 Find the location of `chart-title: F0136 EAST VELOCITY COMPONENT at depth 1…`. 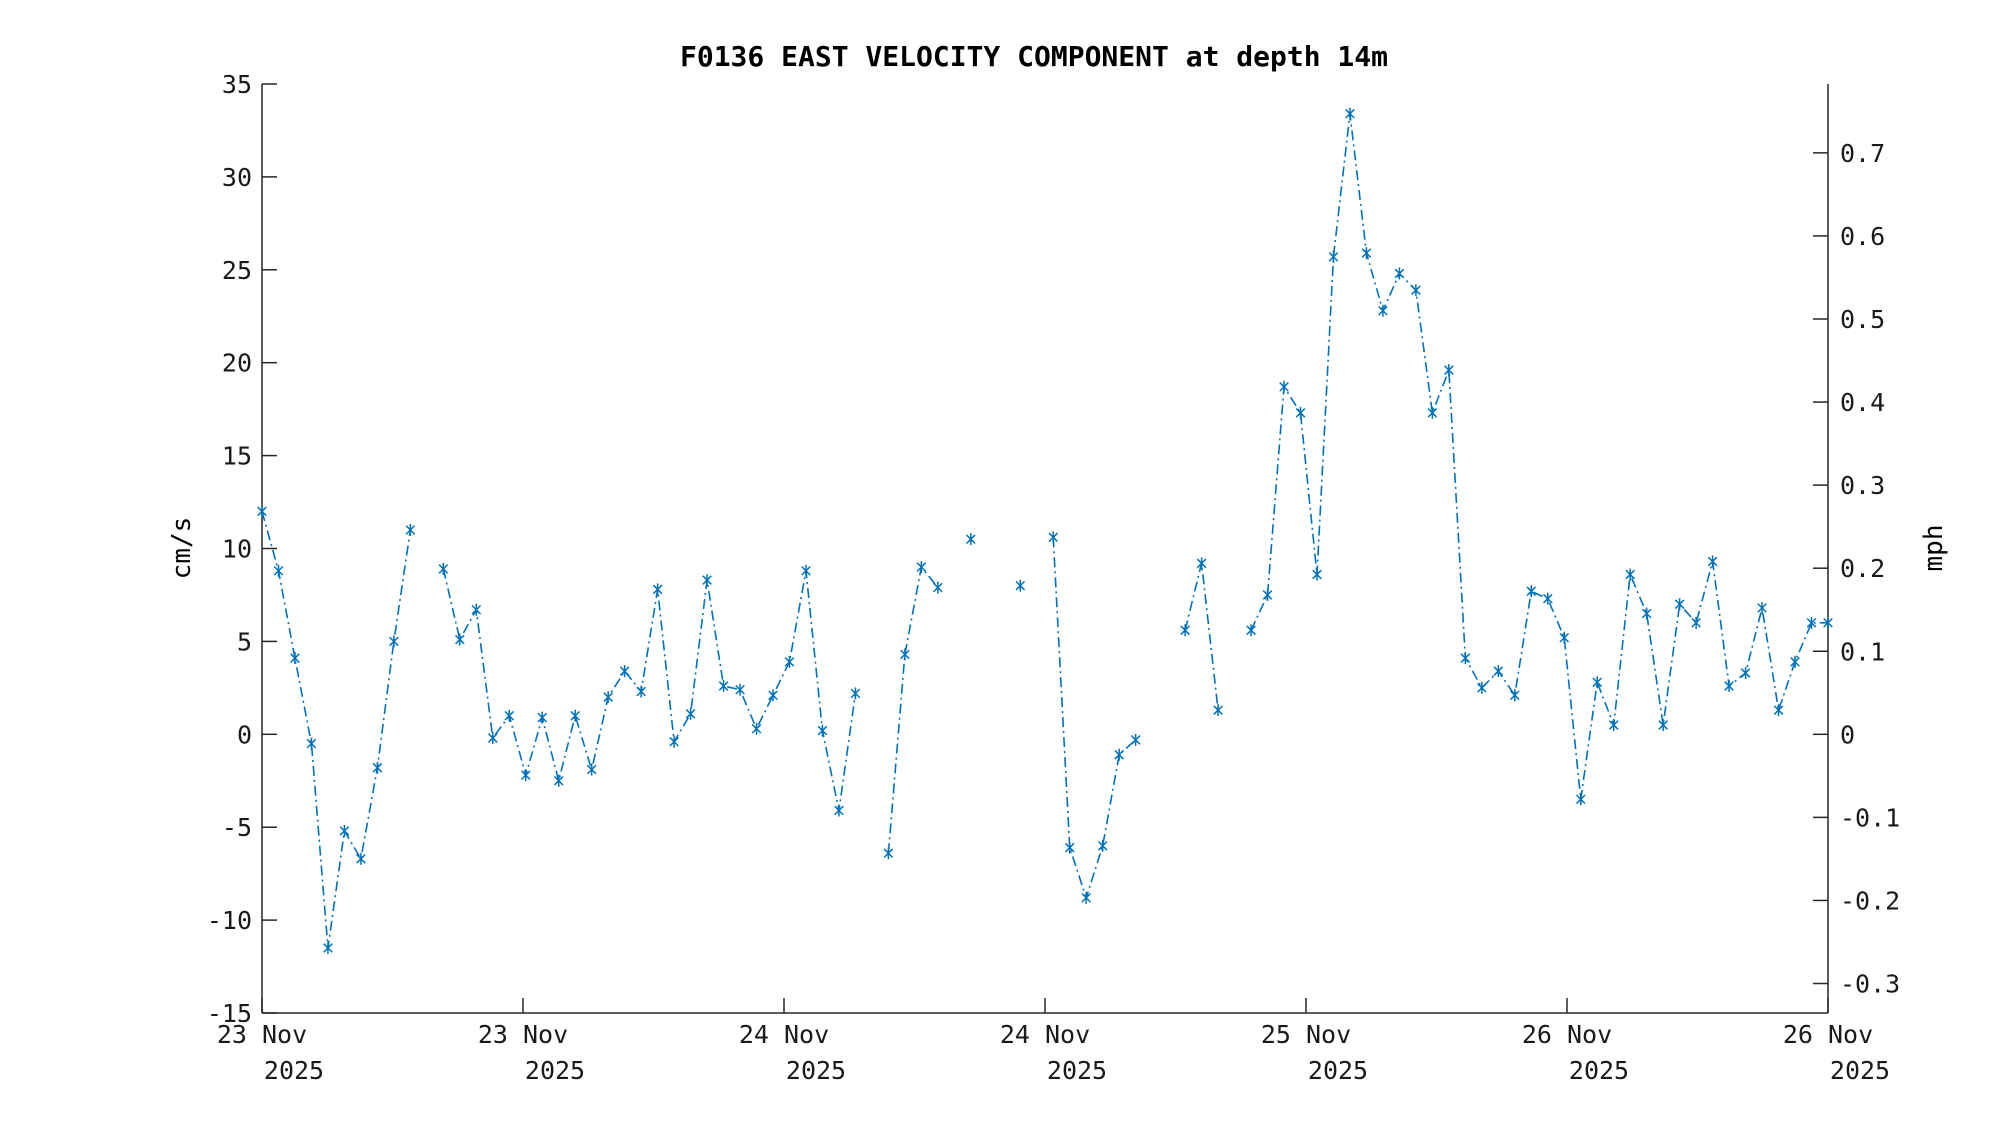

chart-title: F0136 EAST VELOCITY COMPONENT at depth 1… is located at coordinates (1034, 56).